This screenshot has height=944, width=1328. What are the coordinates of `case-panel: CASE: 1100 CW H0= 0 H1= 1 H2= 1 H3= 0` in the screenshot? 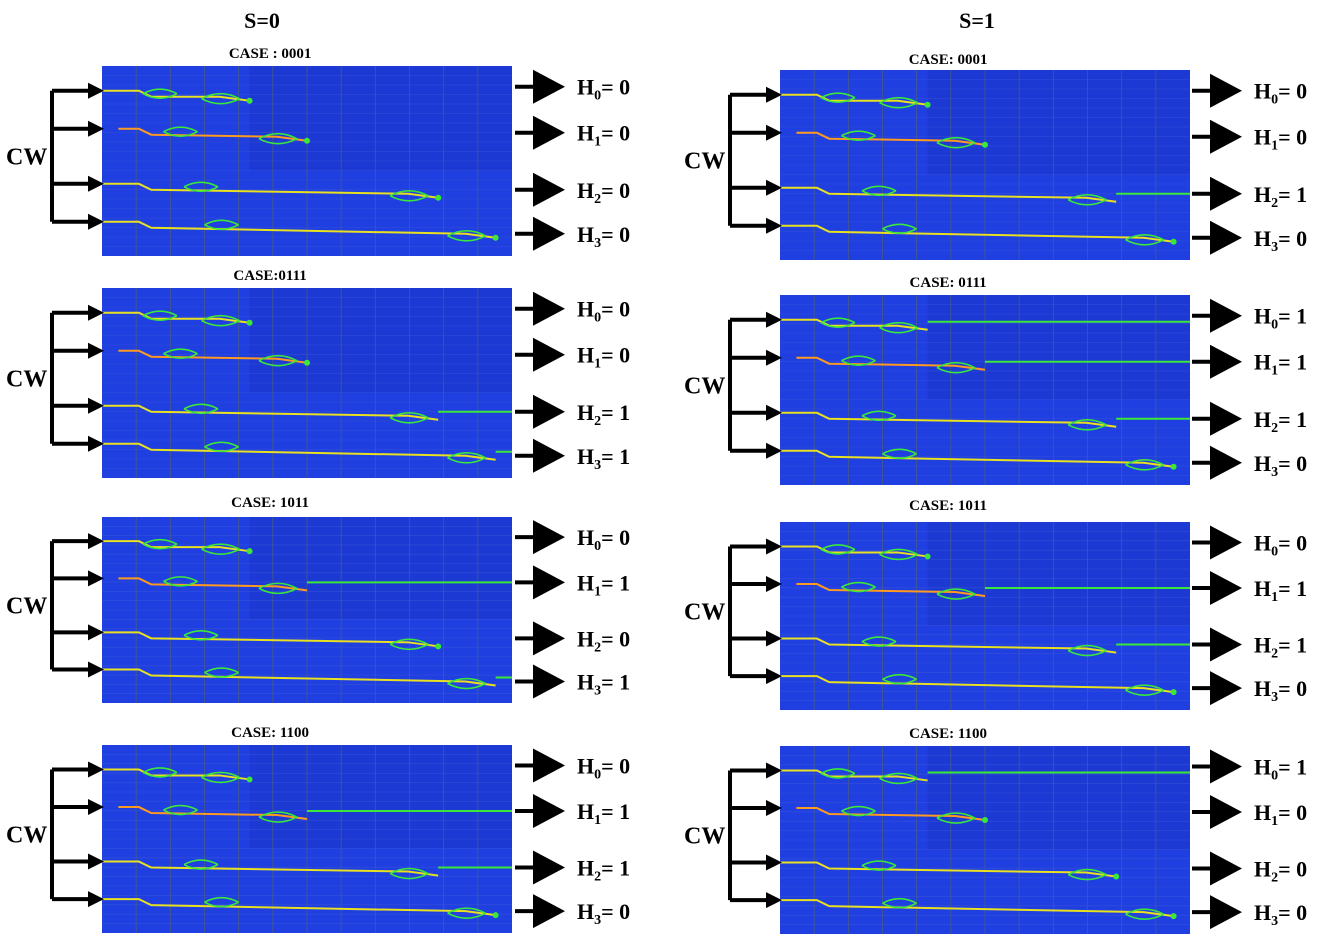 It's located at (318, 829).